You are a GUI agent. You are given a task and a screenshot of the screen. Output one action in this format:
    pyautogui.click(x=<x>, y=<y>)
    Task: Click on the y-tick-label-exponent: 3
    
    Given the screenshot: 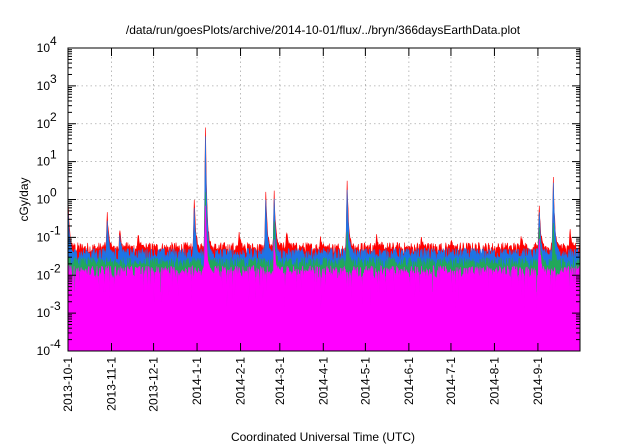 What is the action you would take?
    pyautogui.click(x=53, y=79)
    